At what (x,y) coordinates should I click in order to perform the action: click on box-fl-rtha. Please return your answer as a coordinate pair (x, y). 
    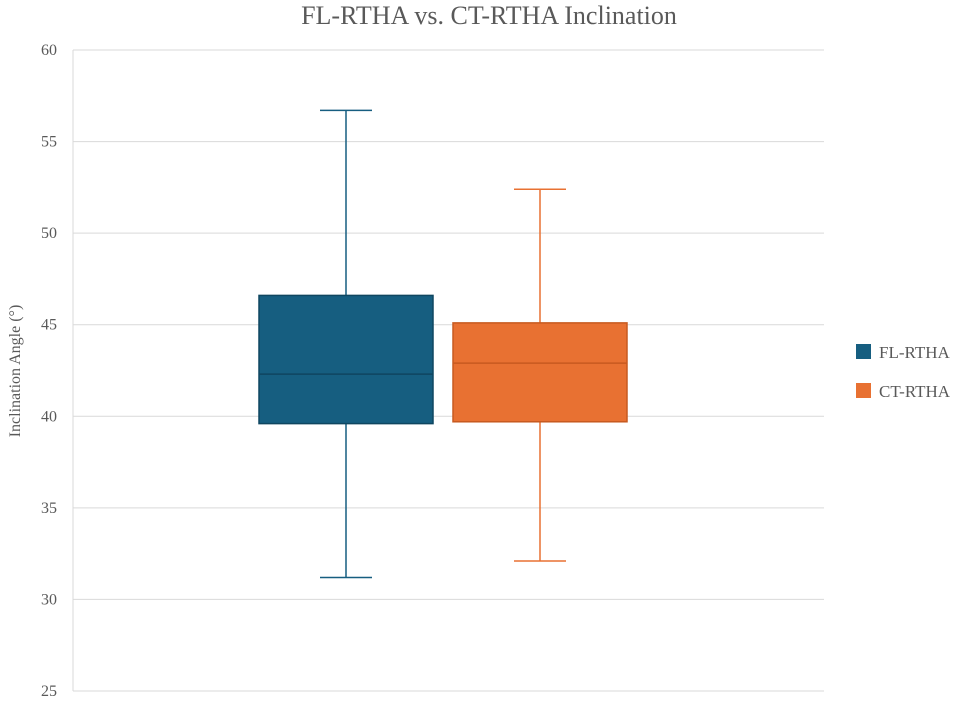
    Looking at the image, I should click on (346, 344).